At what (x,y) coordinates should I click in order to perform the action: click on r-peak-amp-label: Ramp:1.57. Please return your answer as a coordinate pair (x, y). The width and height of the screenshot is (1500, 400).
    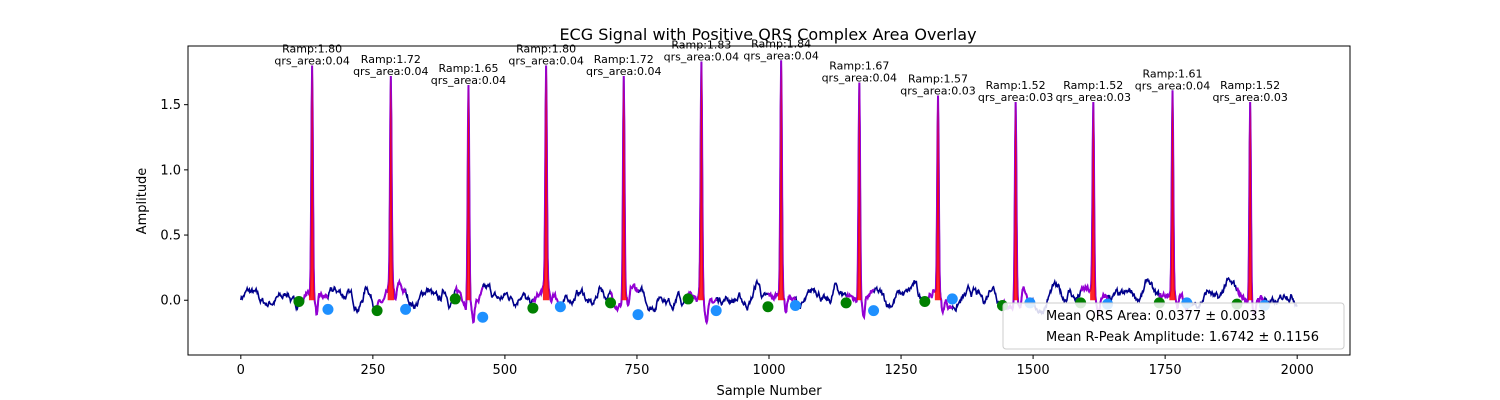
    Looking at the image, I should click on (938, 79).